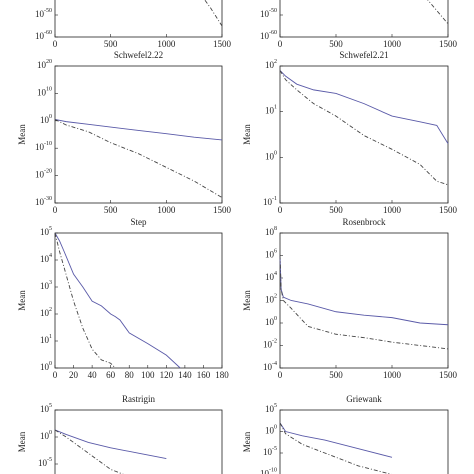 Image resolution: width=474 pixels, height=474 pixels. What do you see at coordinates (364, 222) in the screenshot?
I see `chart-title: Rosenbrock` at bounding box center [364, 222].